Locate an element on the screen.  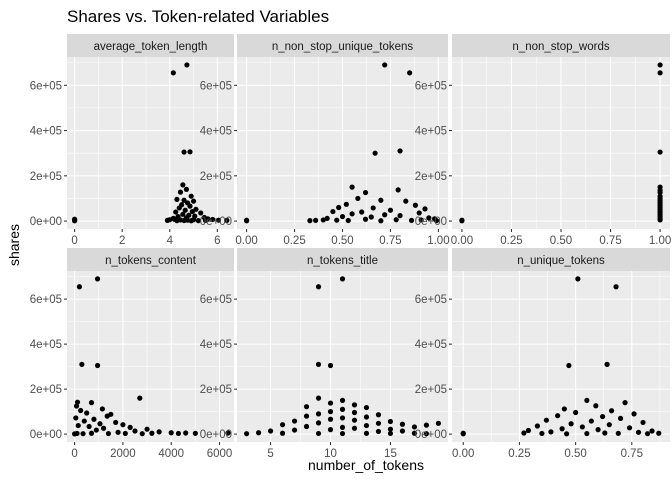
x-tick-label: 6000 is located at coordinates (220, 454).